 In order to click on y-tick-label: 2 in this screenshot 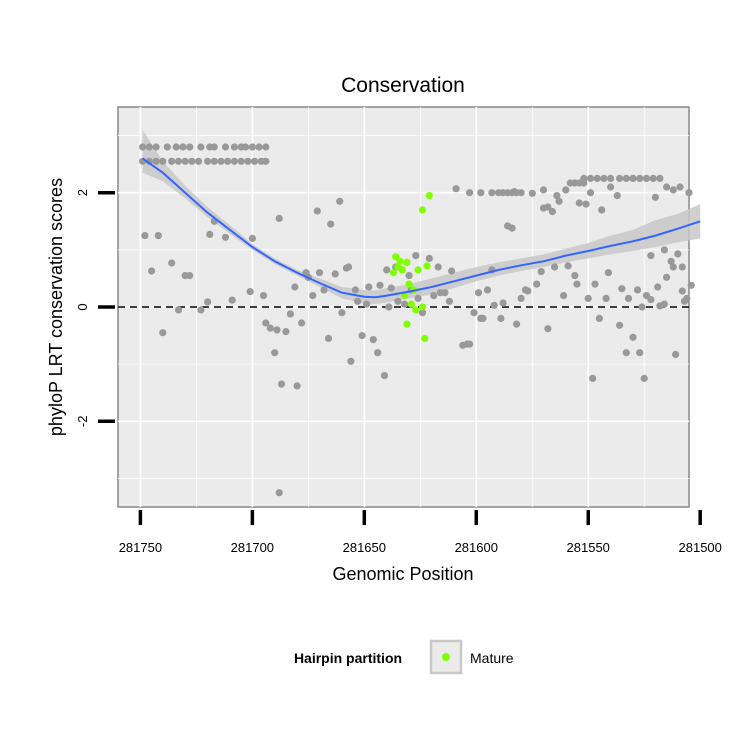, I will do `click(82, 192)`.